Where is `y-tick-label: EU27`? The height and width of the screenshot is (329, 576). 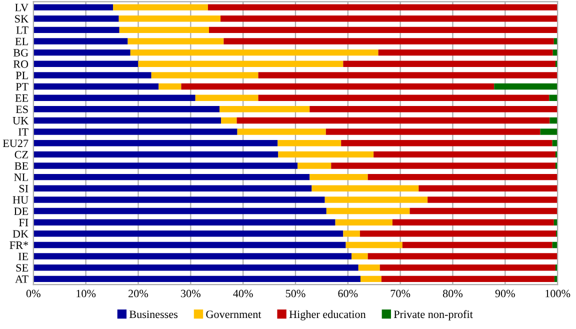
y-tick-label: EU27 is located at coordinates (15, 144).